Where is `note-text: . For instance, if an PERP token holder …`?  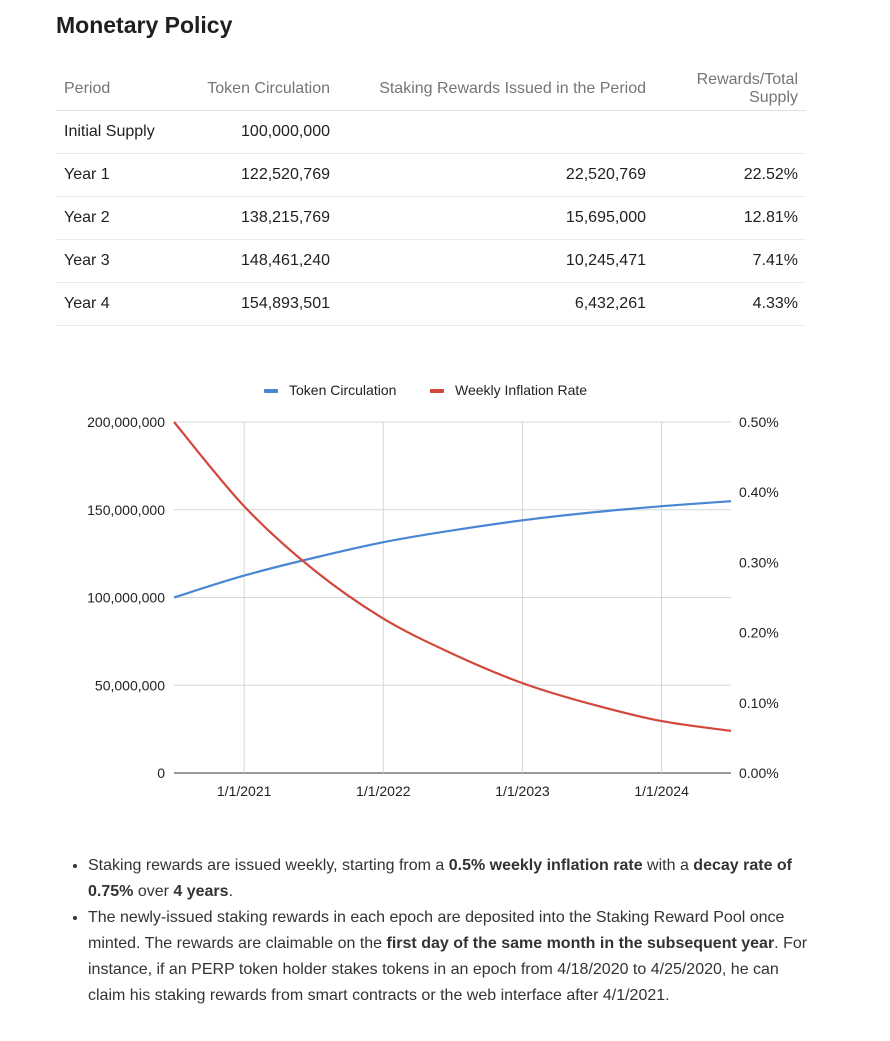
note-text: . For instance, if an PERP token holder … is located at coordinates (448, 969).